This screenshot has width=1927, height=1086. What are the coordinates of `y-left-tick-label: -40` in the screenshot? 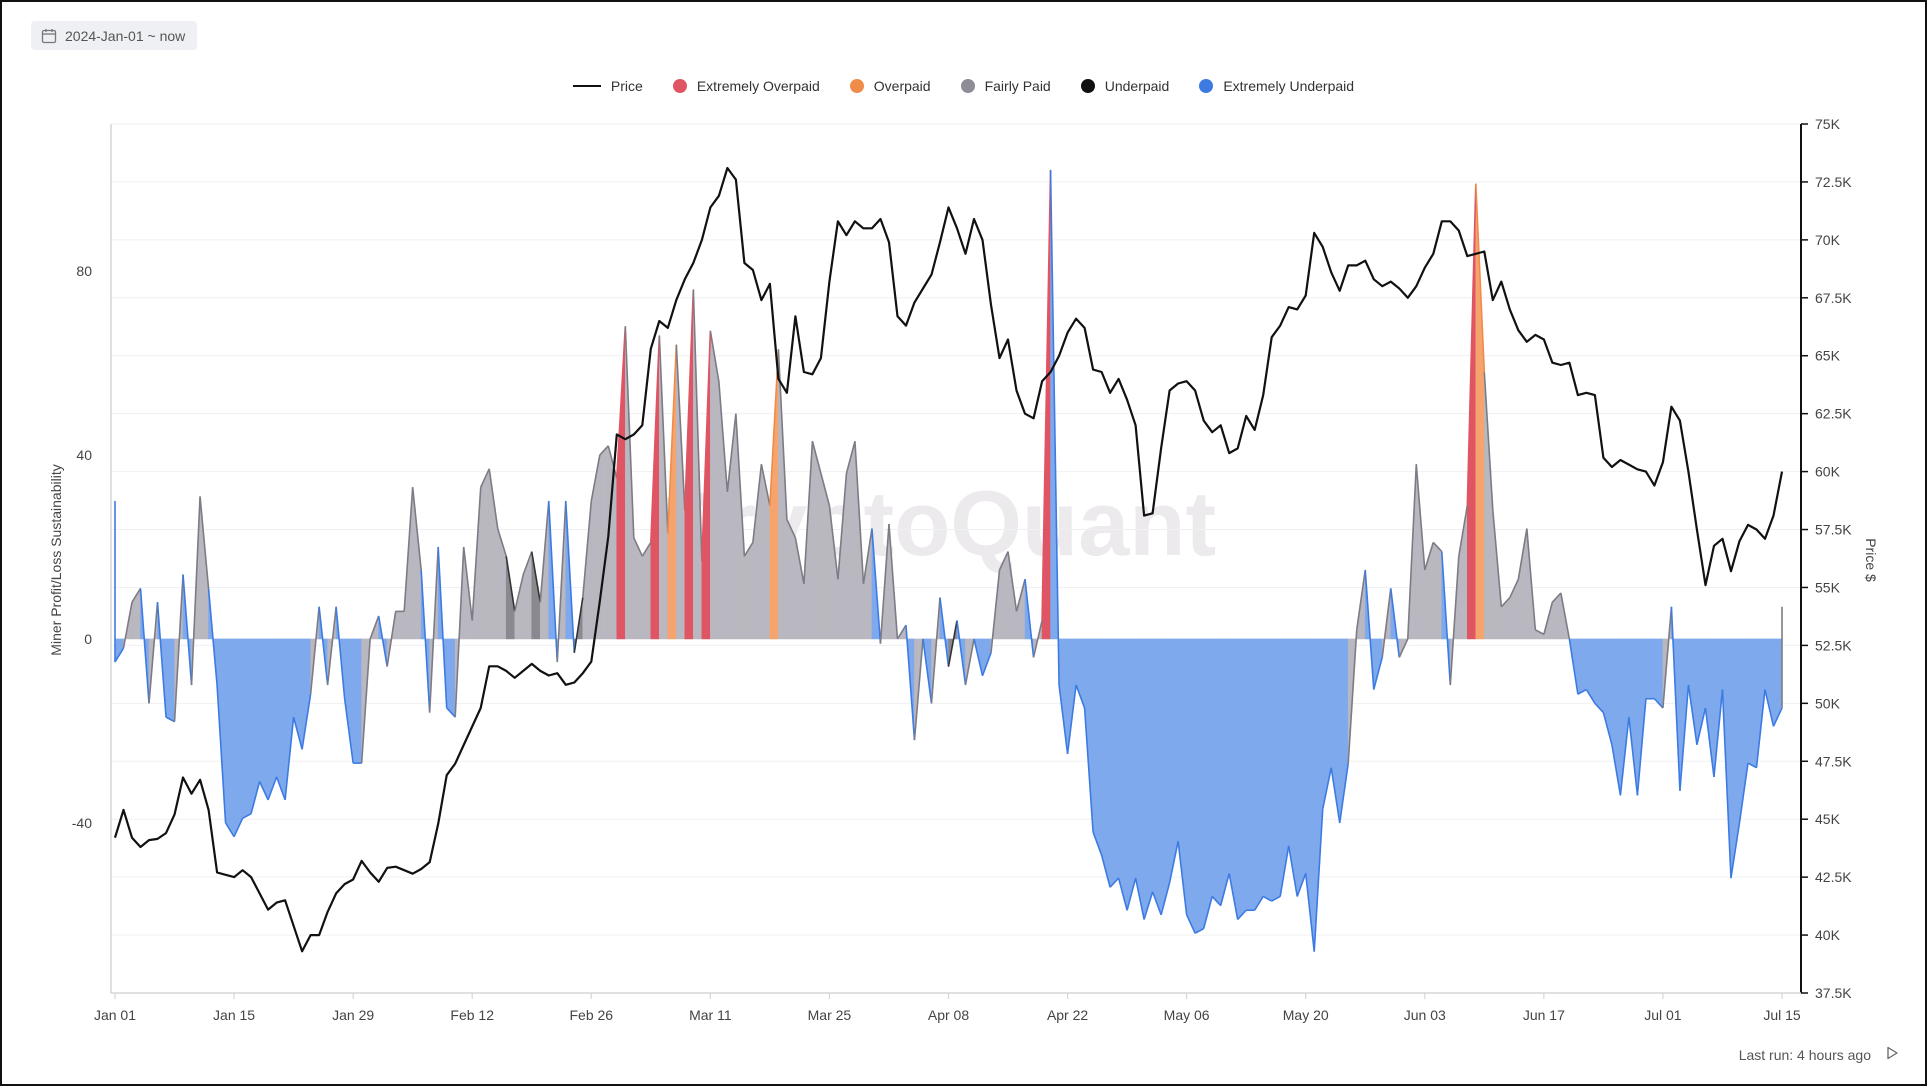 It's located at (82, 823).